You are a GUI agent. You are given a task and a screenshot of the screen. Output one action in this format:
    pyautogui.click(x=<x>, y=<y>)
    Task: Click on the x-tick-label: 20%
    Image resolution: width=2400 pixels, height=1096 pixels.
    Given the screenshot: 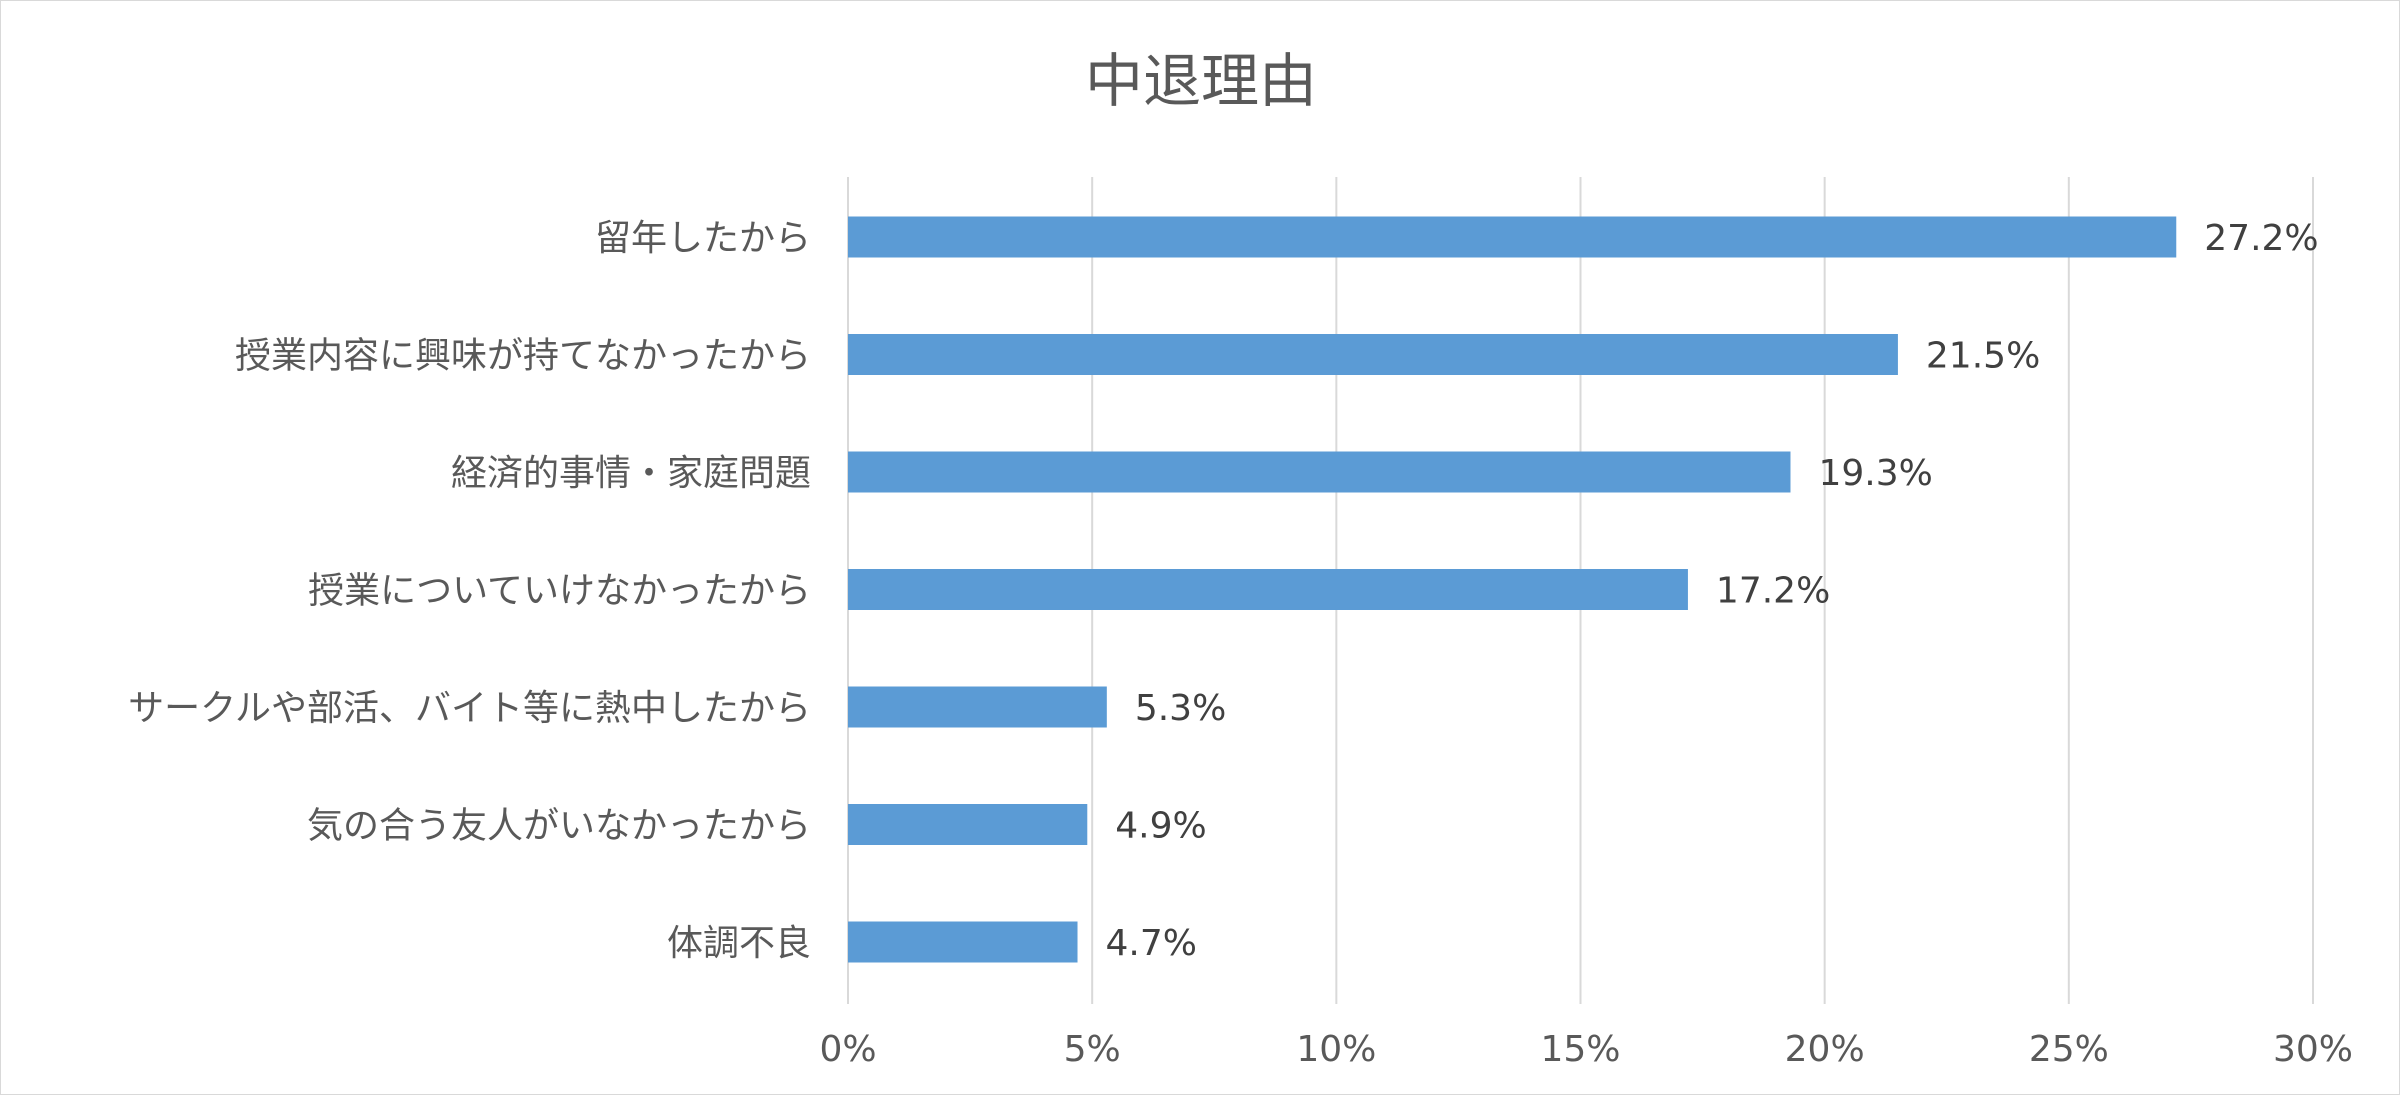 What is the action you would take?
    pyautogui.click(x=1825, y=1049)
    